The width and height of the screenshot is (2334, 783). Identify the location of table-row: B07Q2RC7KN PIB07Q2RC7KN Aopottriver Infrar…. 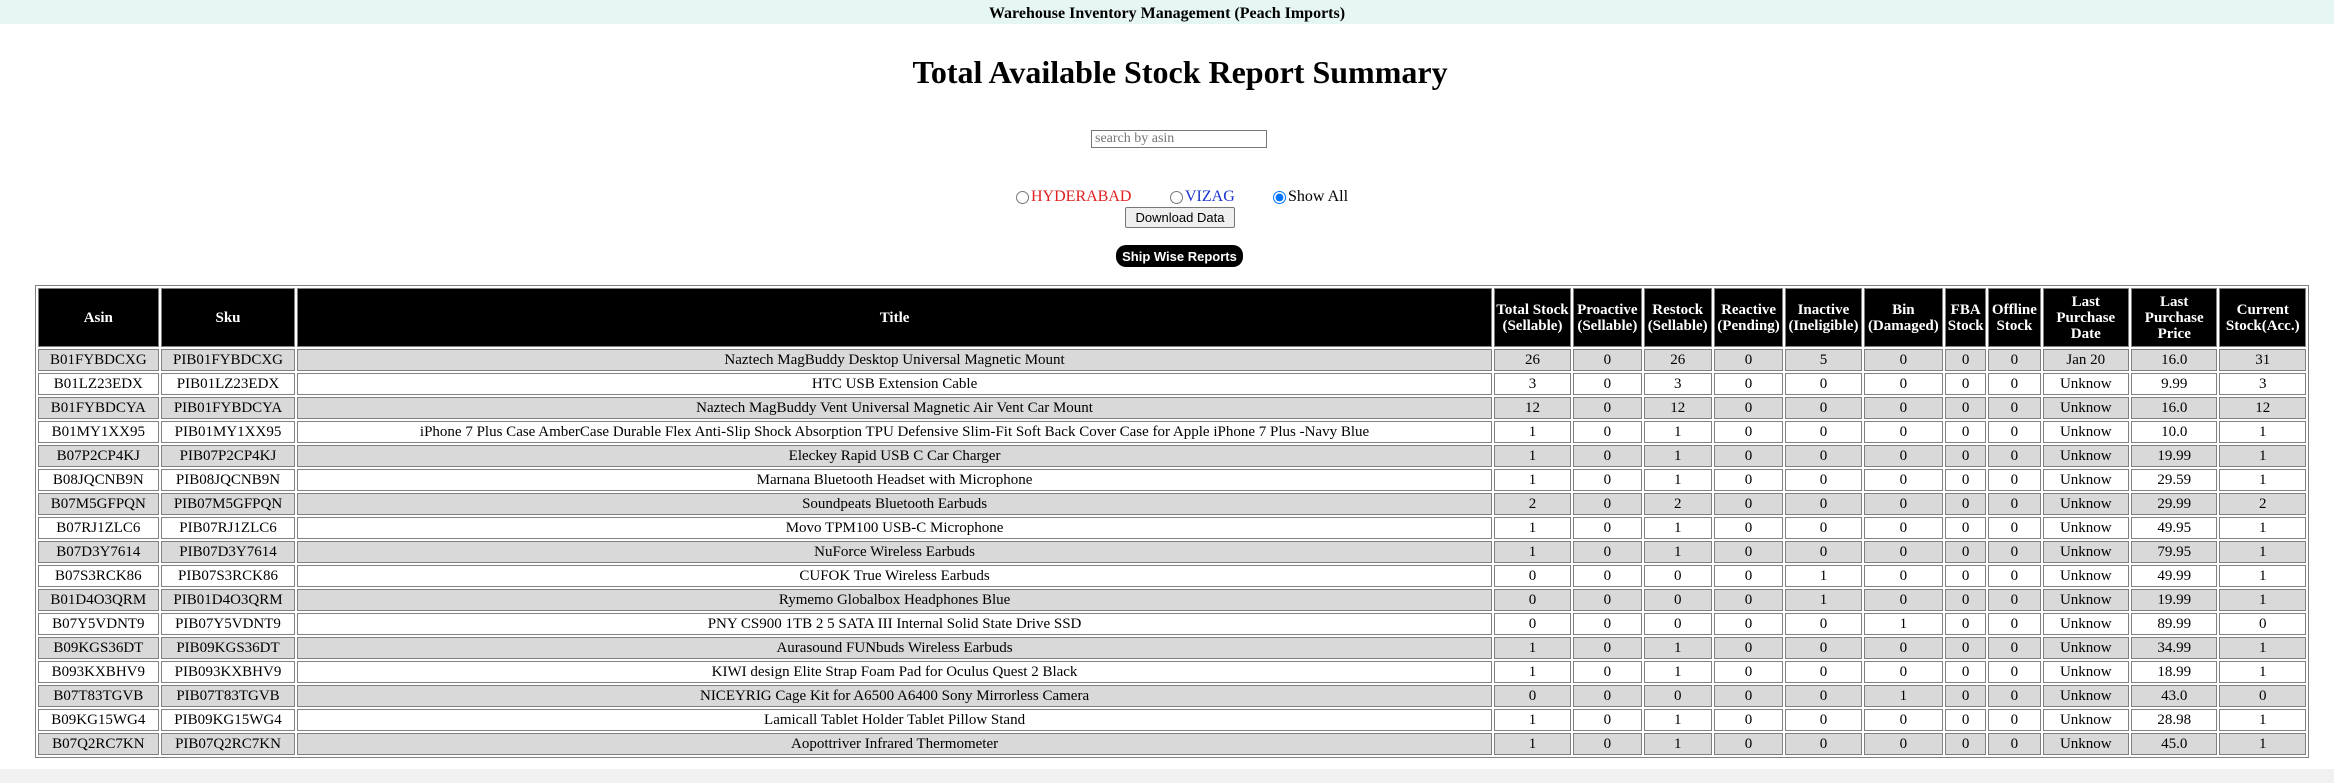
(1172, 744).